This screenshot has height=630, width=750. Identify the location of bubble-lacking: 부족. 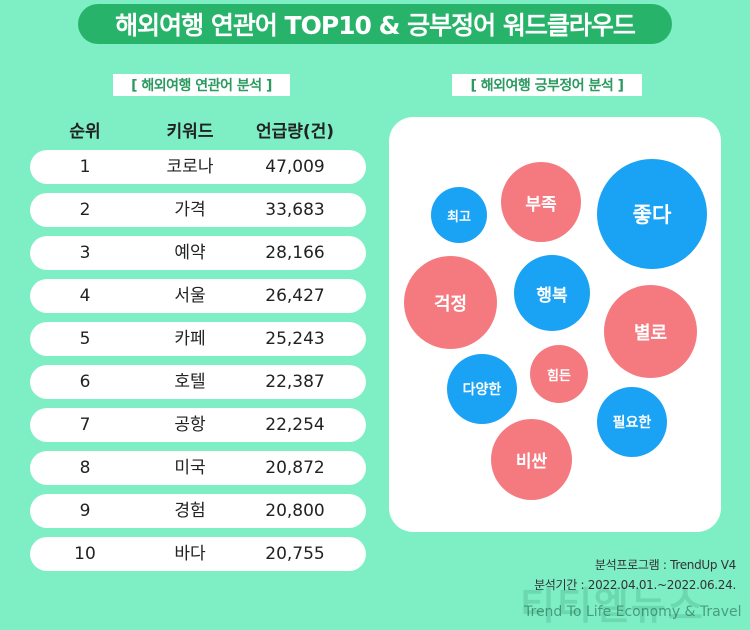
(541, 202).